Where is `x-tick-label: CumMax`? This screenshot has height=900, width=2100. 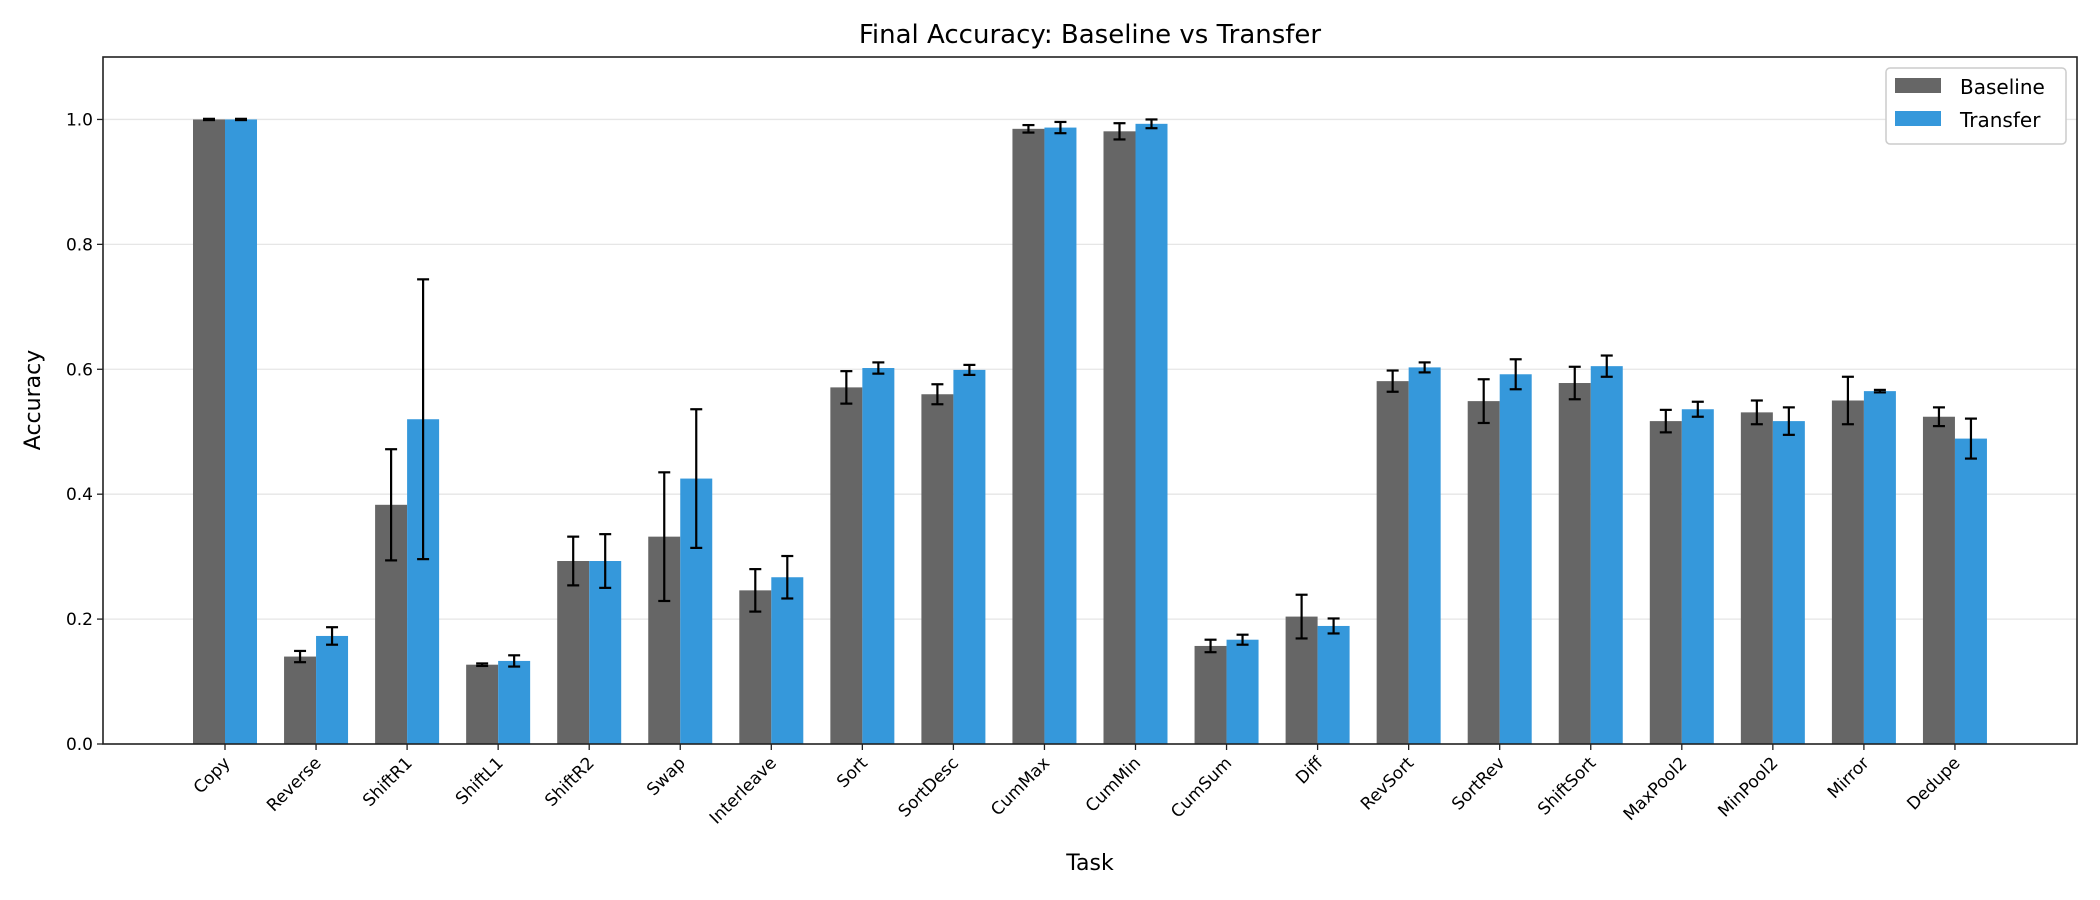
x-tick-label: CumMax is located at coordinates (1020, 786).